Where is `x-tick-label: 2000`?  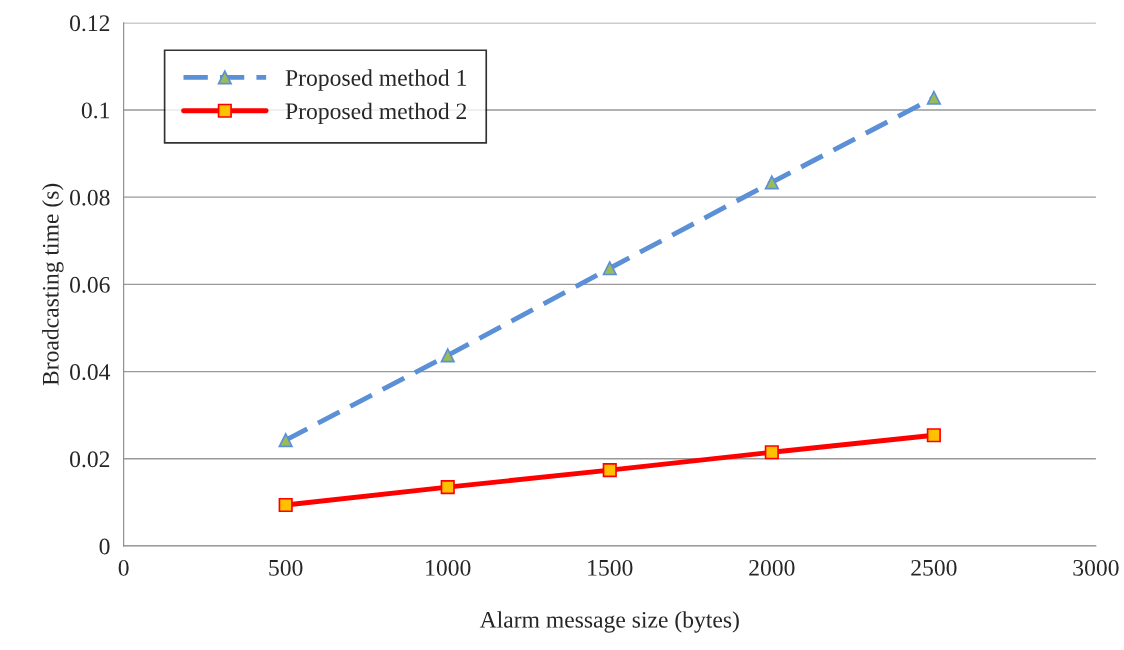
x-tick-label: 2000 is located at coordinates (772, 567).